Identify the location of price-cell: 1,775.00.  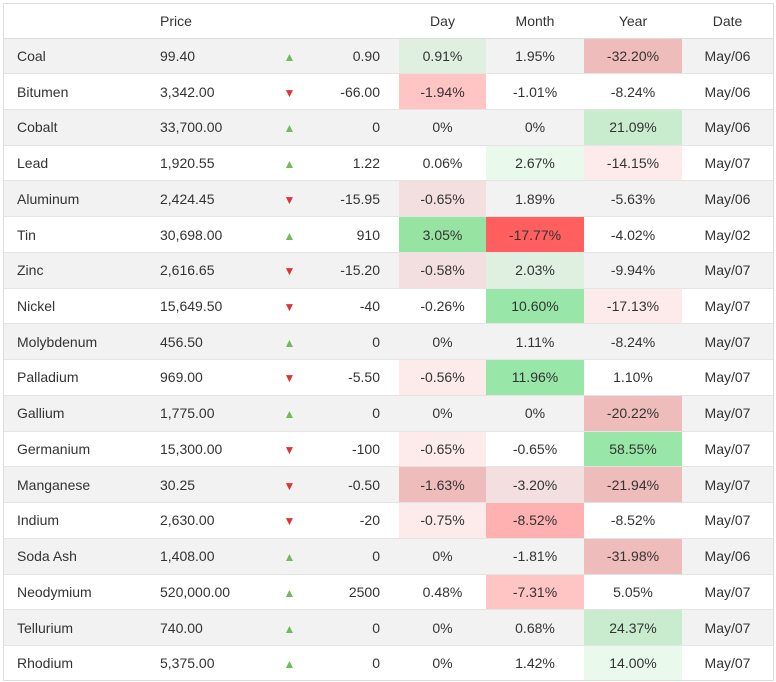
(187, 413).